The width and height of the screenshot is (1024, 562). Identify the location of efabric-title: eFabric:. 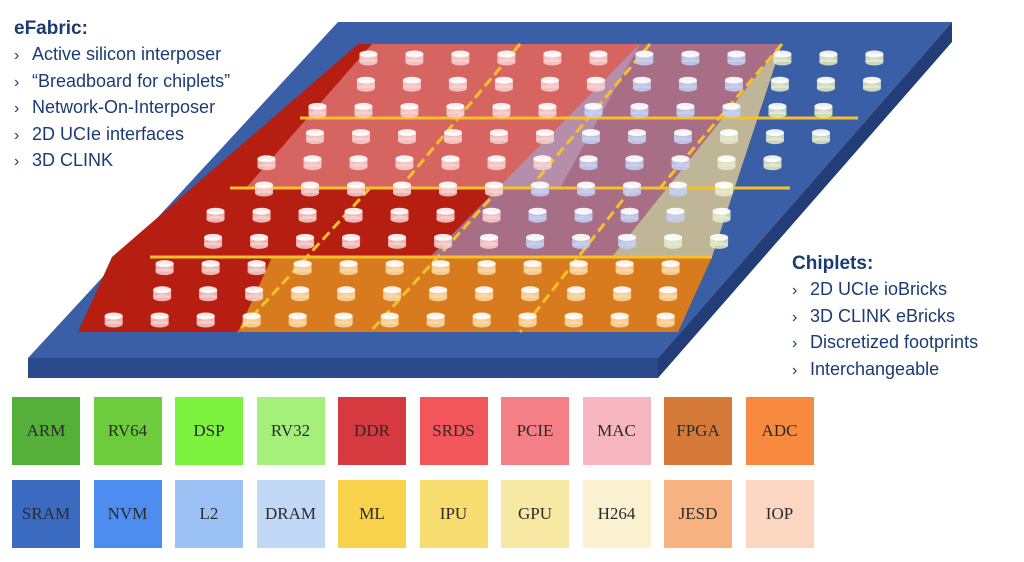
(51, 28).